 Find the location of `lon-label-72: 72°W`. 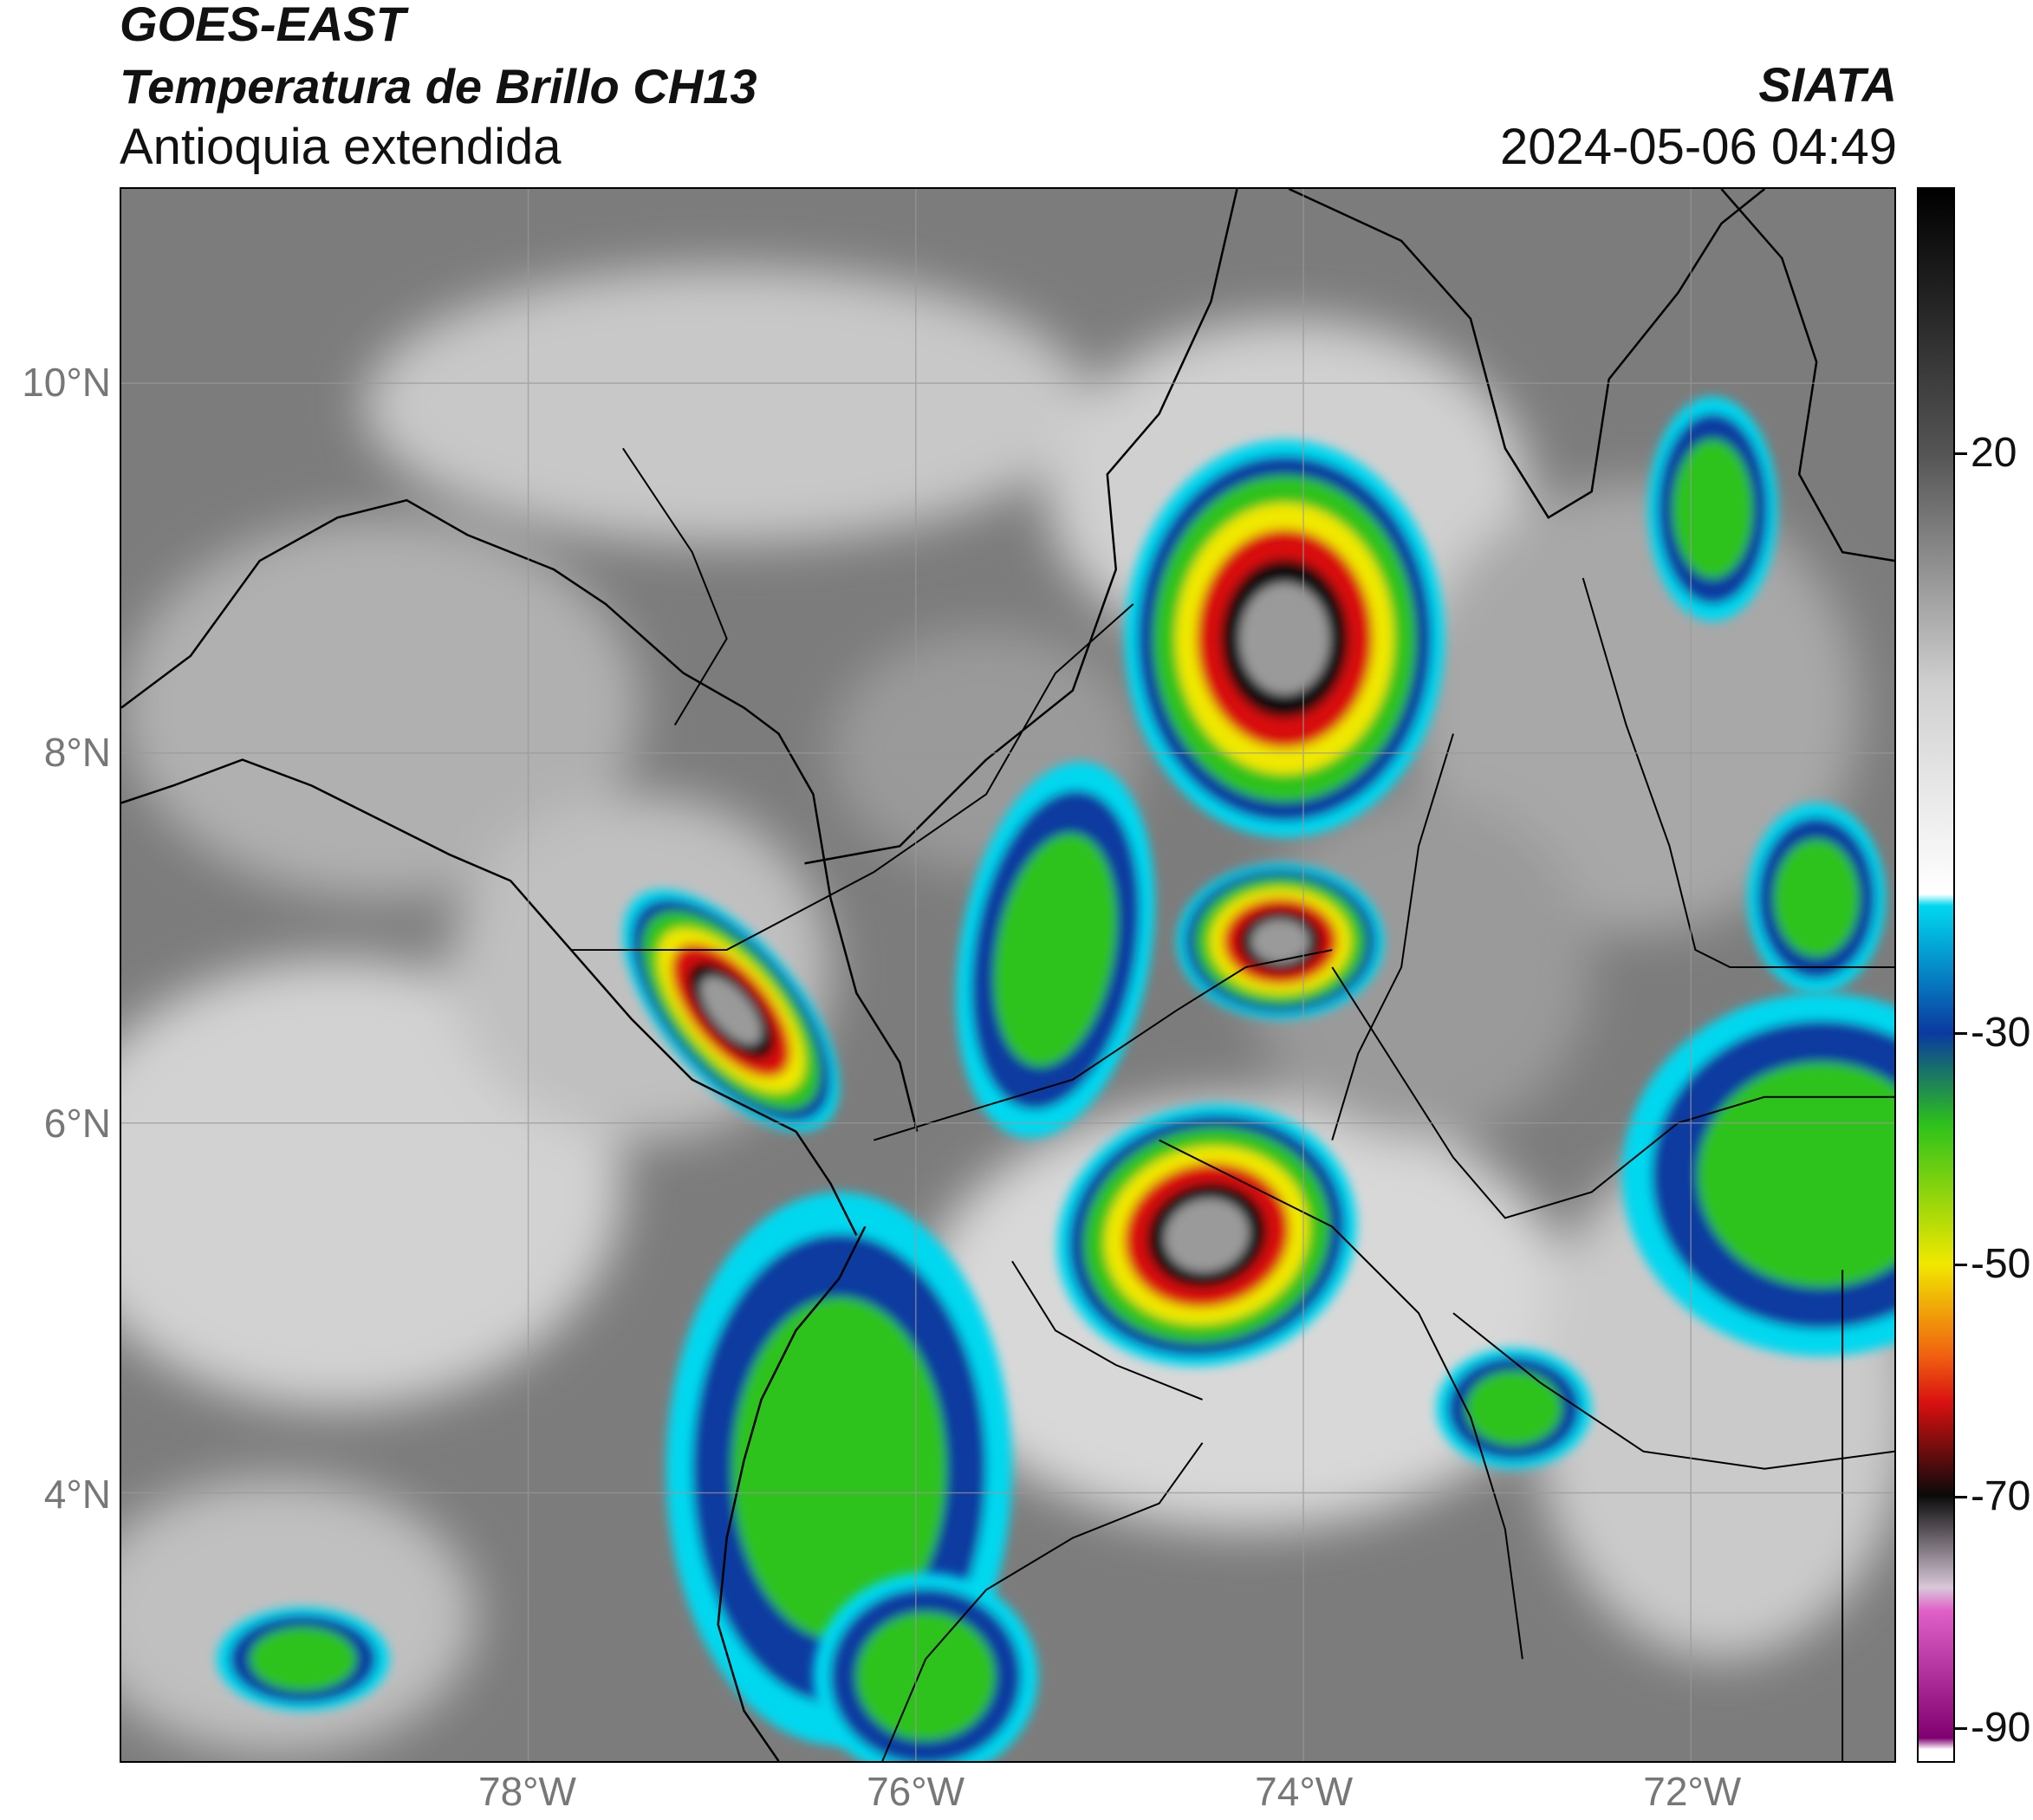

lon-label-72: 72°W is located at coordinates (1692, 1791).